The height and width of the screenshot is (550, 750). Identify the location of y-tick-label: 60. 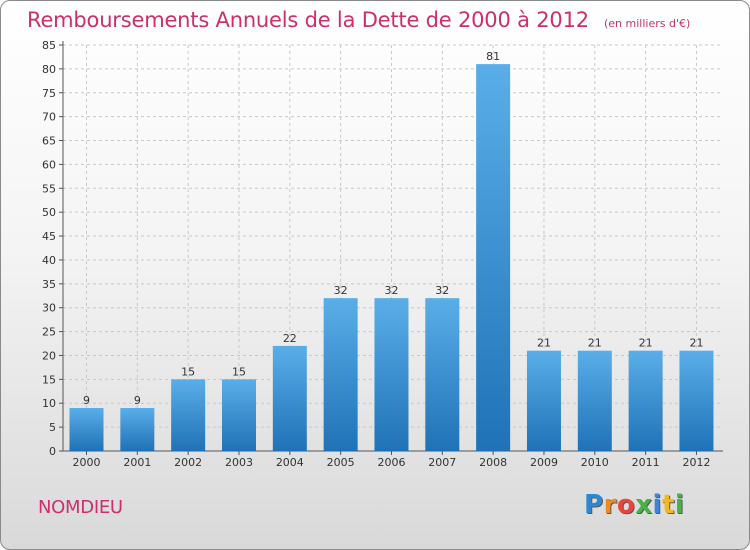
(49, 164).